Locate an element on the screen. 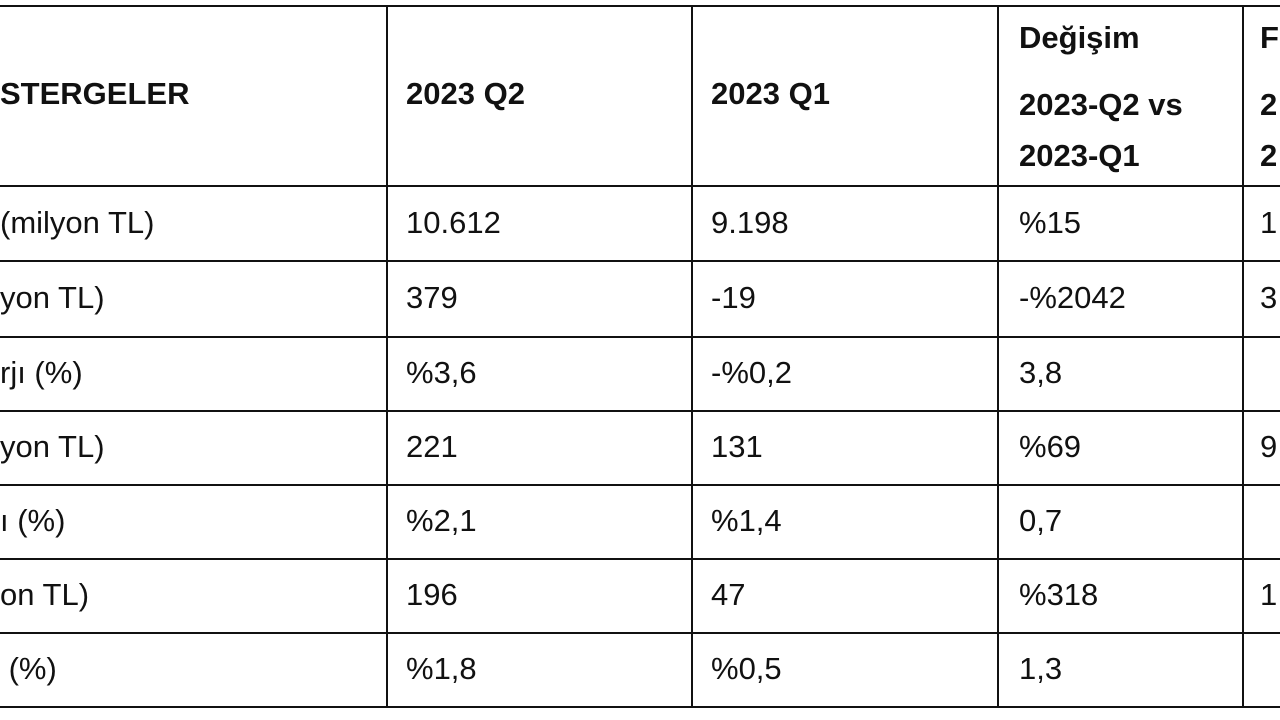 This screenshot has width=1280, height=720. header-cell: 2023-Q1 is located at coordinates (1079, 155).